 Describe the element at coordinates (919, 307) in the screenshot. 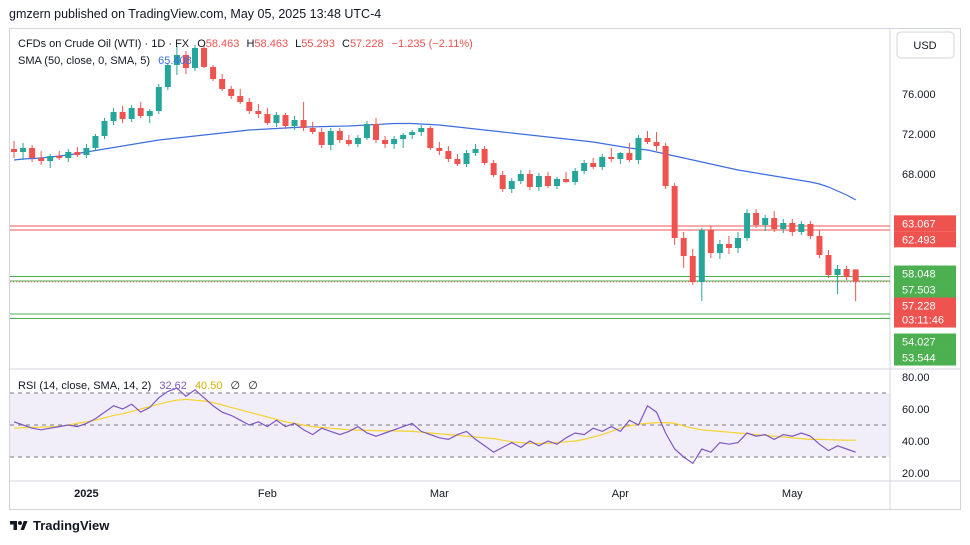

I see `last-price-label: 57.228` at that location.